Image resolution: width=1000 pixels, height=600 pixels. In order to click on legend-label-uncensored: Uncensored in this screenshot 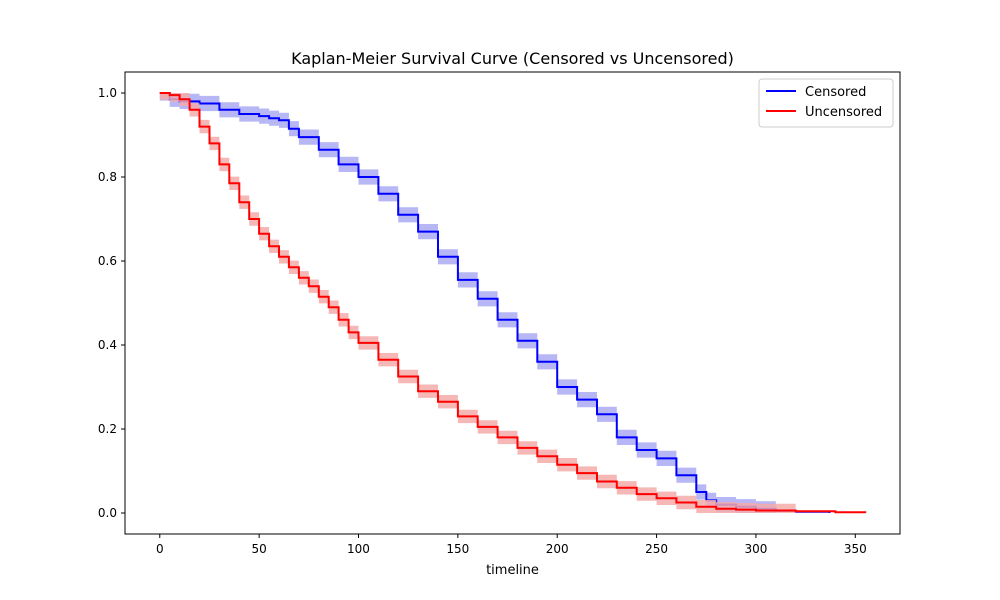, I will do `click(843, 112)`.